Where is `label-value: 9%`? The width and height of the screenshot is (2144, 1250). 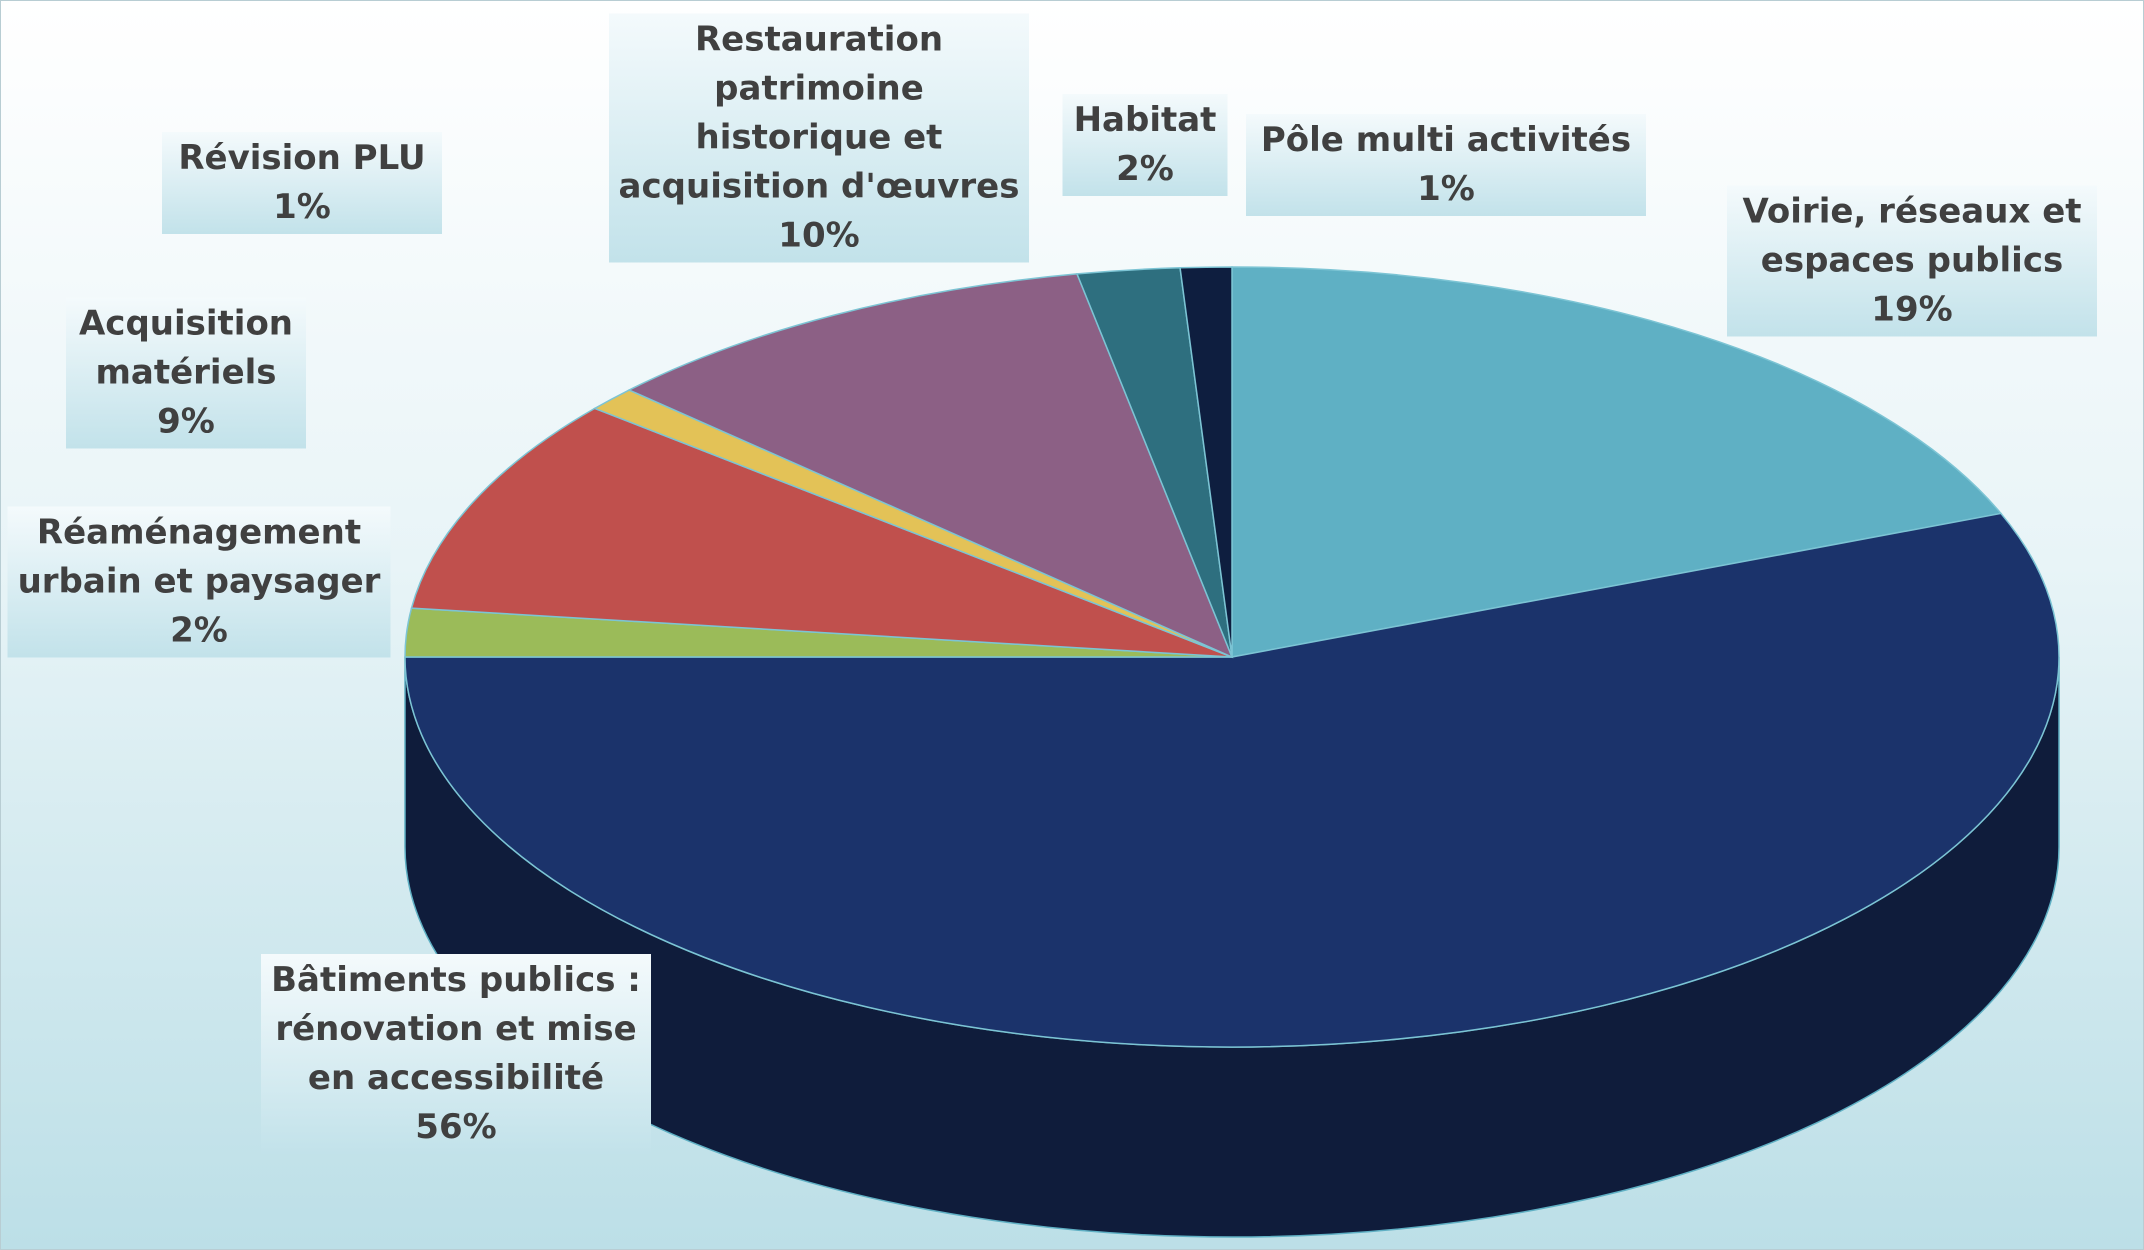 label-value: 9% is located at coordinates (186, 421).